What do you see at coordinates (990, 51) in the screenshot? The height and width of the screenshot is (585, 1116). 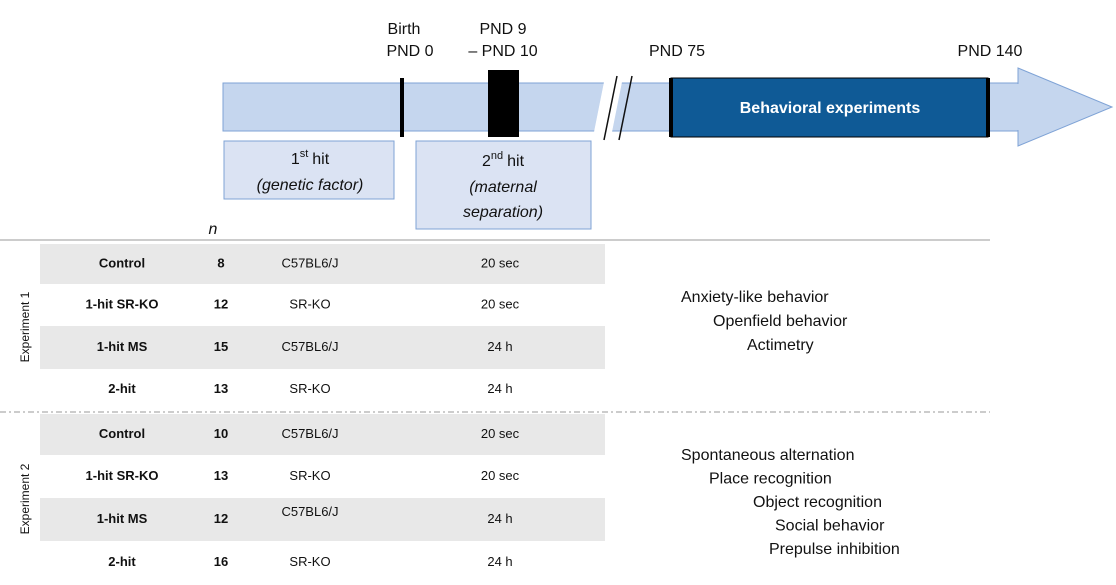 I see `end-label: PND 140` at bounding box center [990, 51].